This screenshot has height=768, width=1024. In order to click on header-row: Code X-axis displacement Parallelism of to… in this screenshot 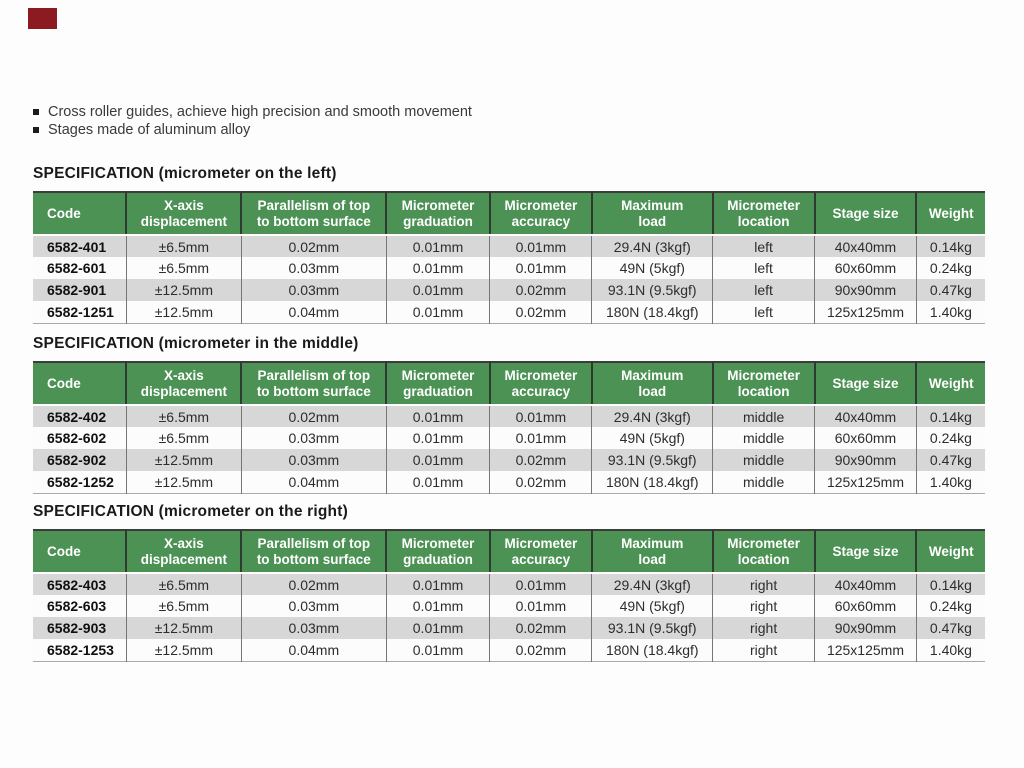, I will do `click(509, 214)`.